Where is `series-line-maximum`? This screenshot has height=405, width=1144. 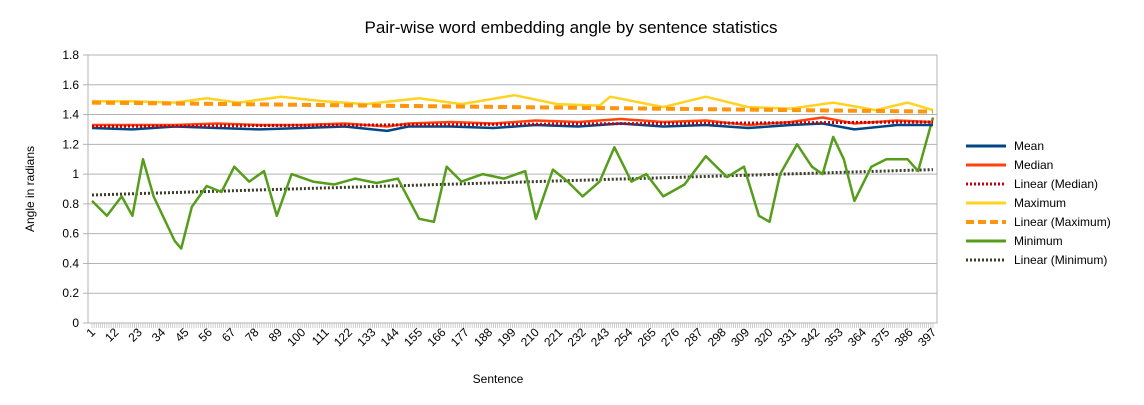
series-line-maximum is located at coordinates (513, 102).